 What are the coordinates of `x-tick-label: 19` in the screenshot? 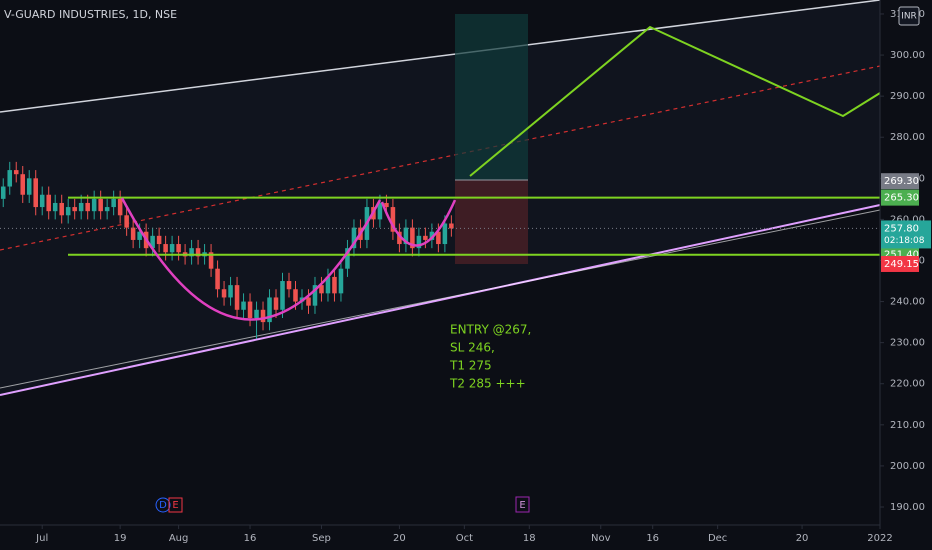 It's located at (120, 538).